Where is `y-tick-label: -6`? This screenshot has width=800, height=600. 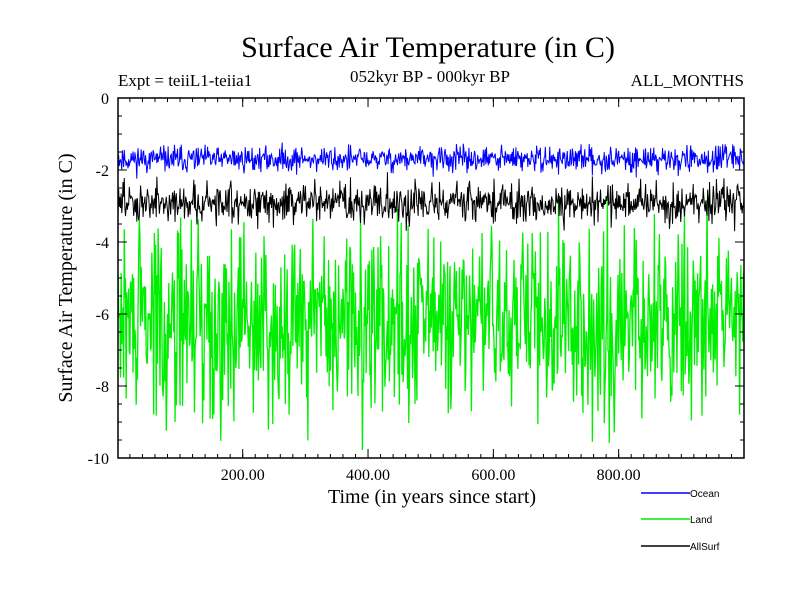
y-tick-label: -6 is located at coordinates (102, 315).